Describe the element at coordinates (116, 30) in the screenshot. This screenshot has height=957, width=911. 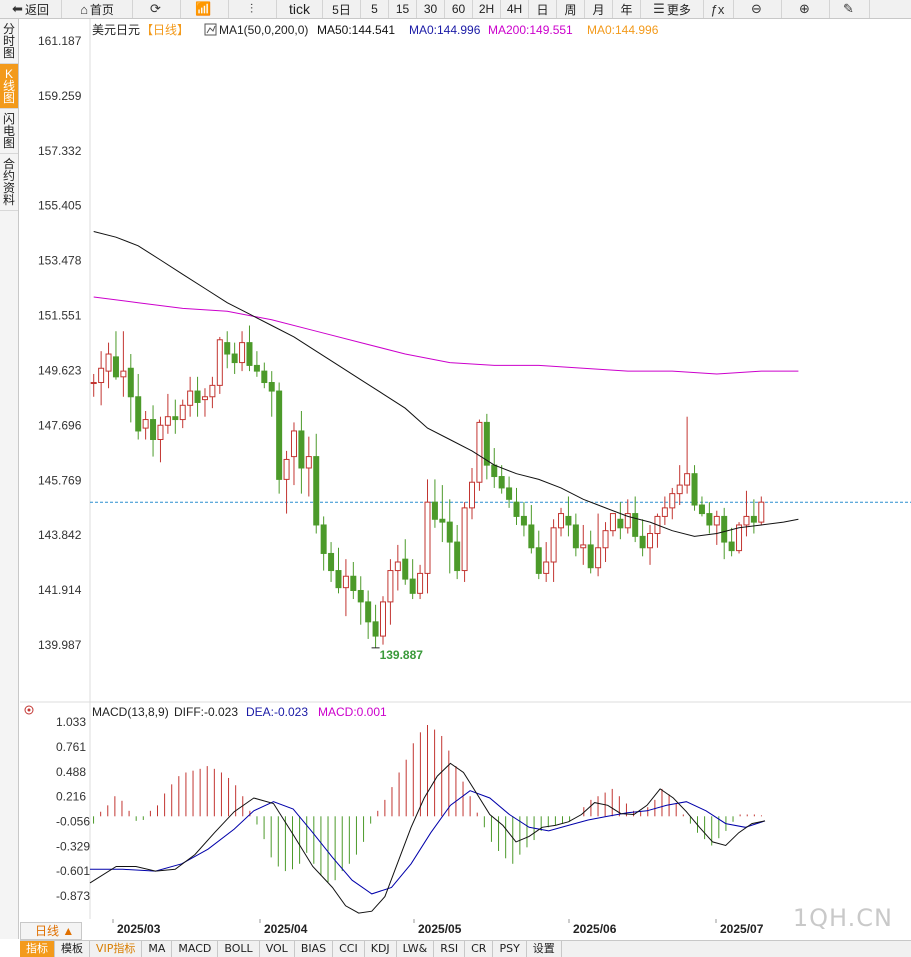
I see `symbol-title: 美元日元` at that location.